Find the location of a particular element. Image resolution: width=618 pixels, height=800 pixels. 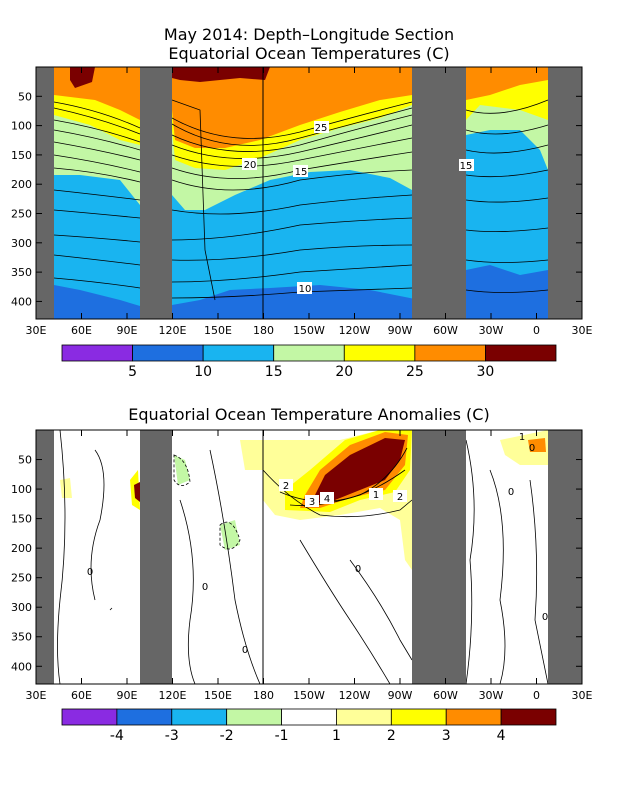

anom-warm-west is located at coordinates (66, 488).